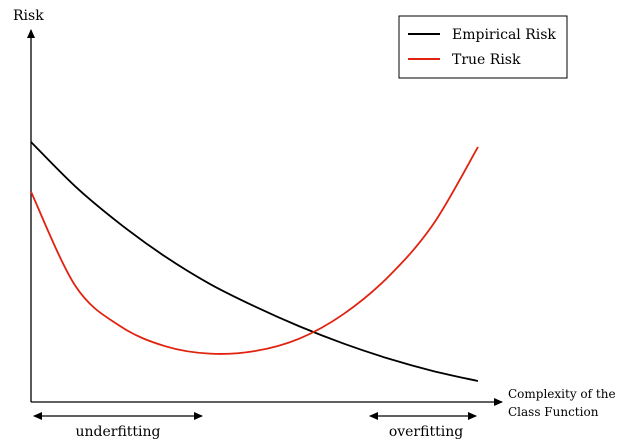 Image resolution: width=630 pixels, height=442 pixels. I want to click on legend: Empirical Risk True Risk, so click(483, 47).